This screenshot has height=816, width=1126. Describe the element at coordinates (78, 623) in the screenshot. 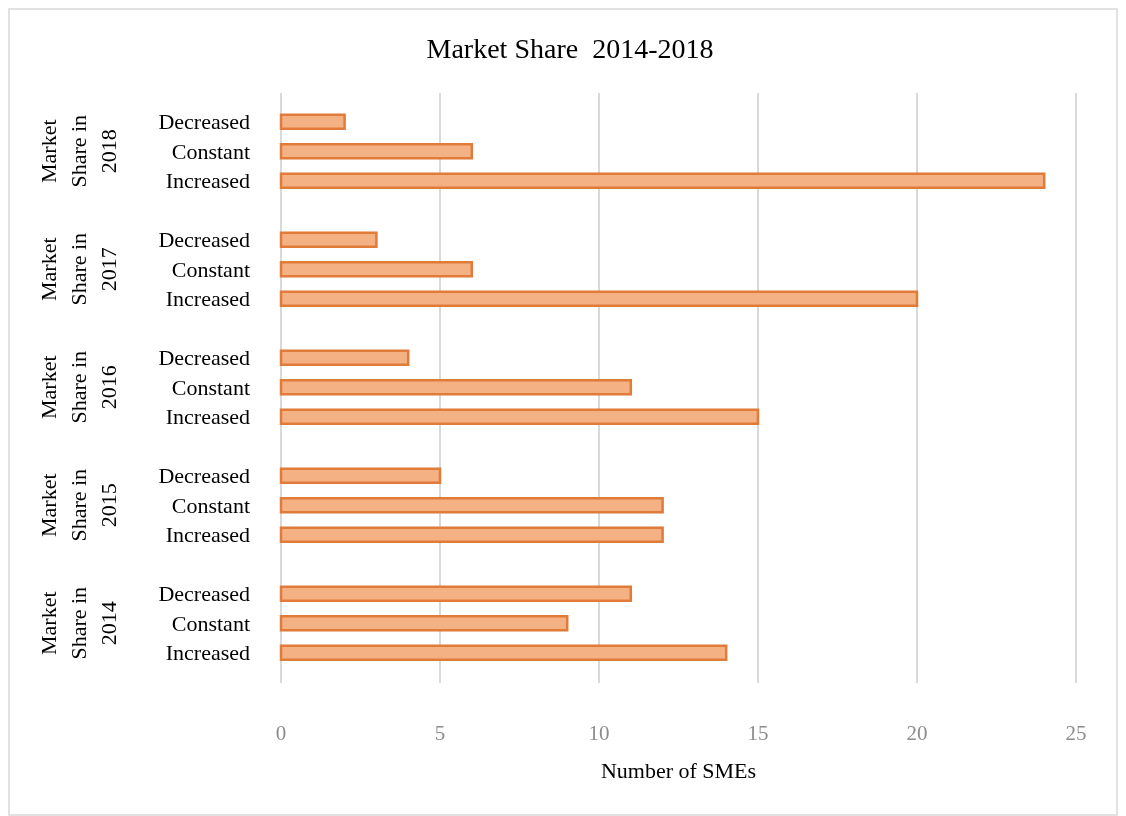

I see `text: Market Share in 2014` at that location.